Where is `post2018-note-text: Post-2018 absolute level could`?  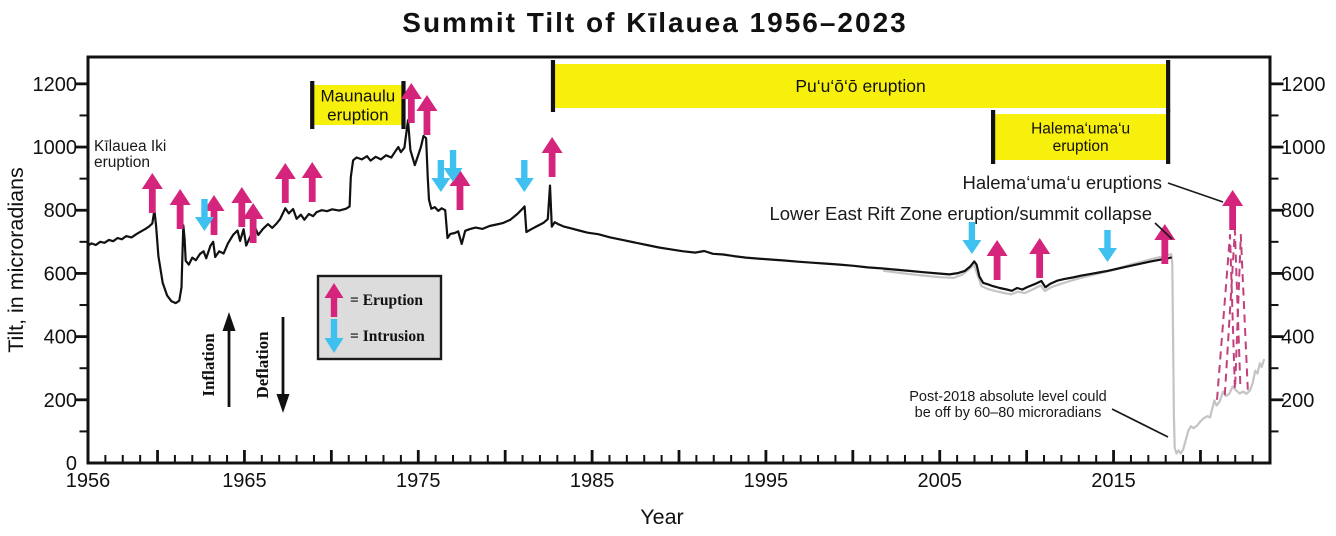
post2018-note-text: Post-2018 absolute level could is located at coordinates (1008, 397).